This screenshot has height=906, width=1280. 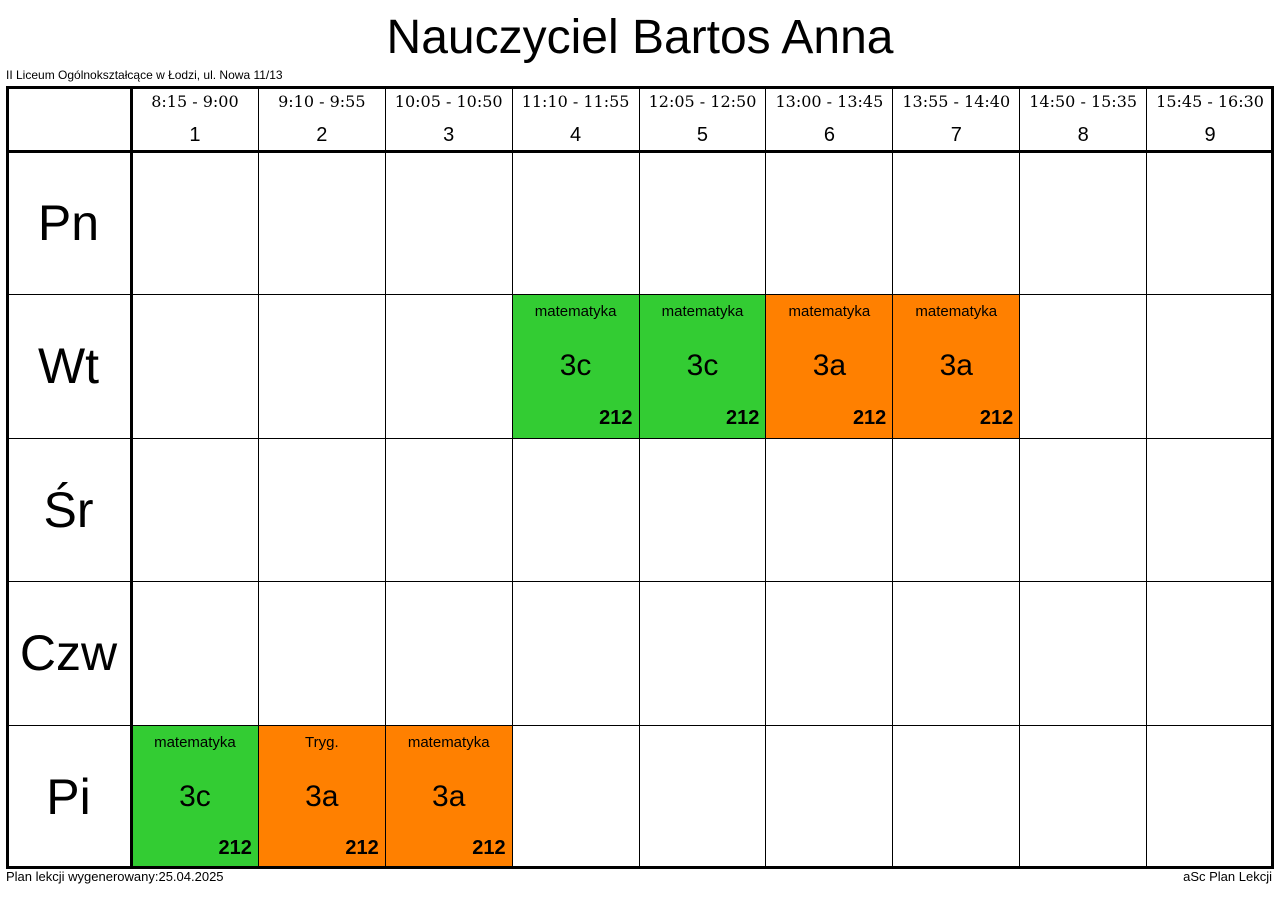 What do you see at coordinates (1083, 135) in the screenshot?
I see `period-number: 8` at bounding box center [1083, 135].